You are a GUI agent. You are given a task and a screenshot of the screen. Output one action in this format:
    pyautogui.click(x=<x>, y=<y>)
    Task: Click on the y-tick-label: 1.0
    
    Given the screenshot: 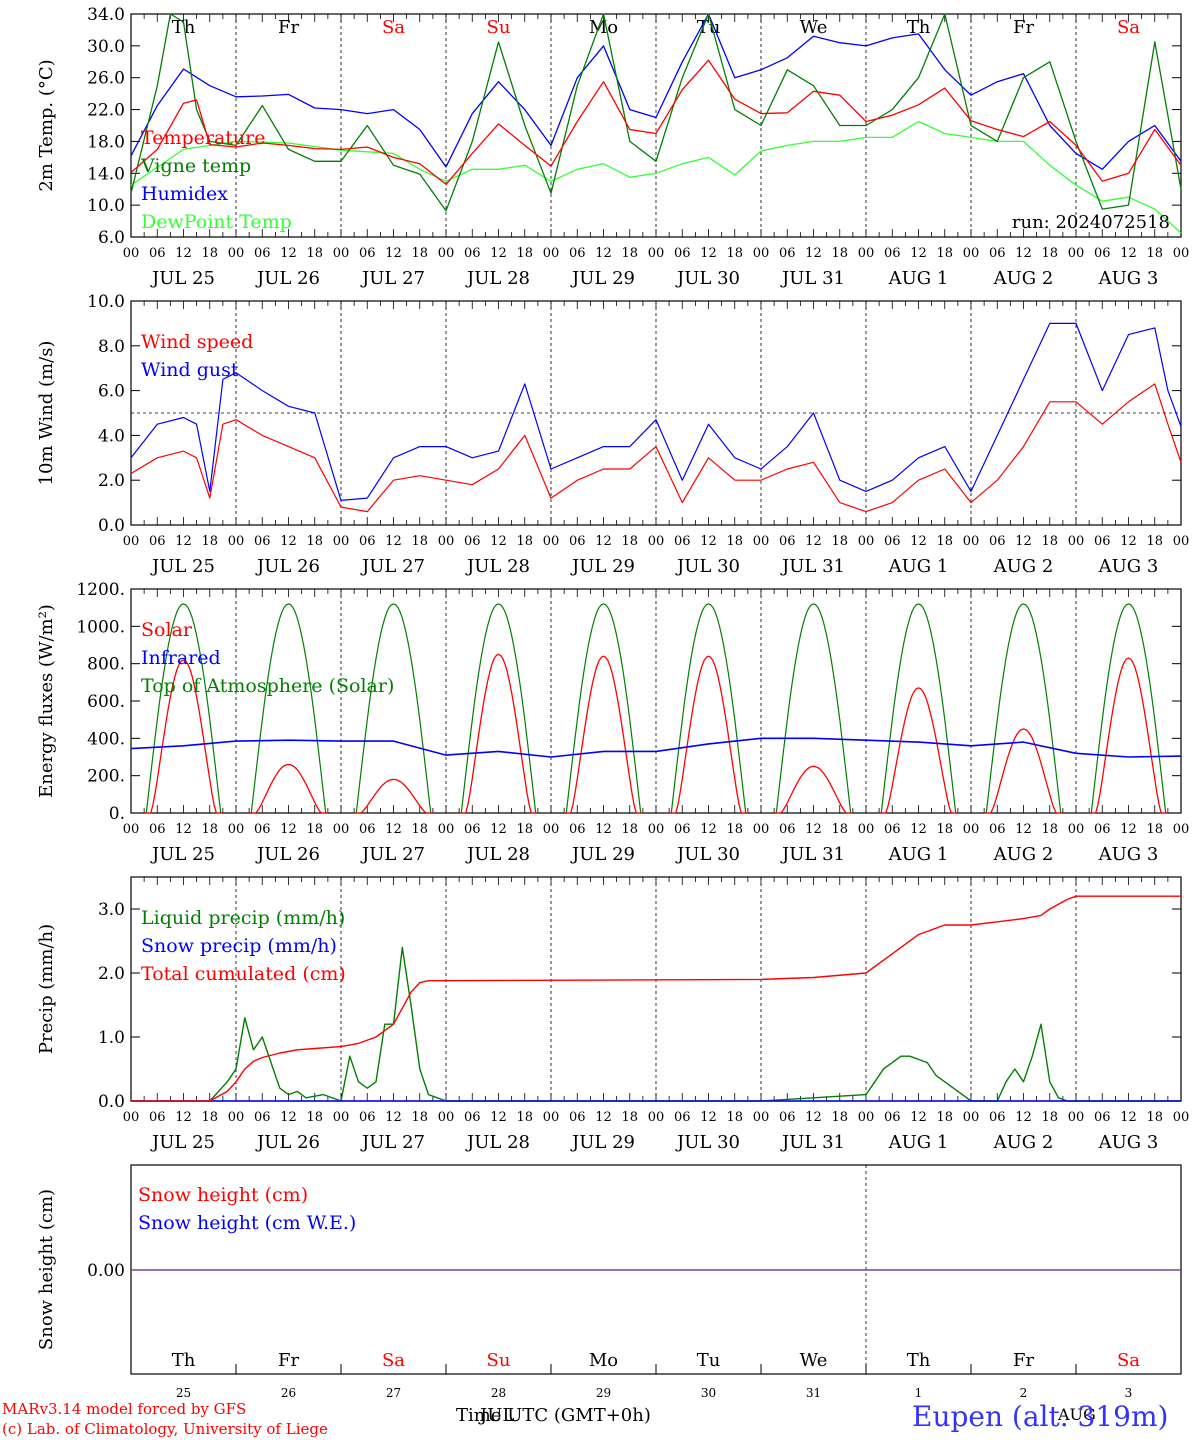 What is the action you would take?
    pyautogui.click(x=111, y=1038)
    